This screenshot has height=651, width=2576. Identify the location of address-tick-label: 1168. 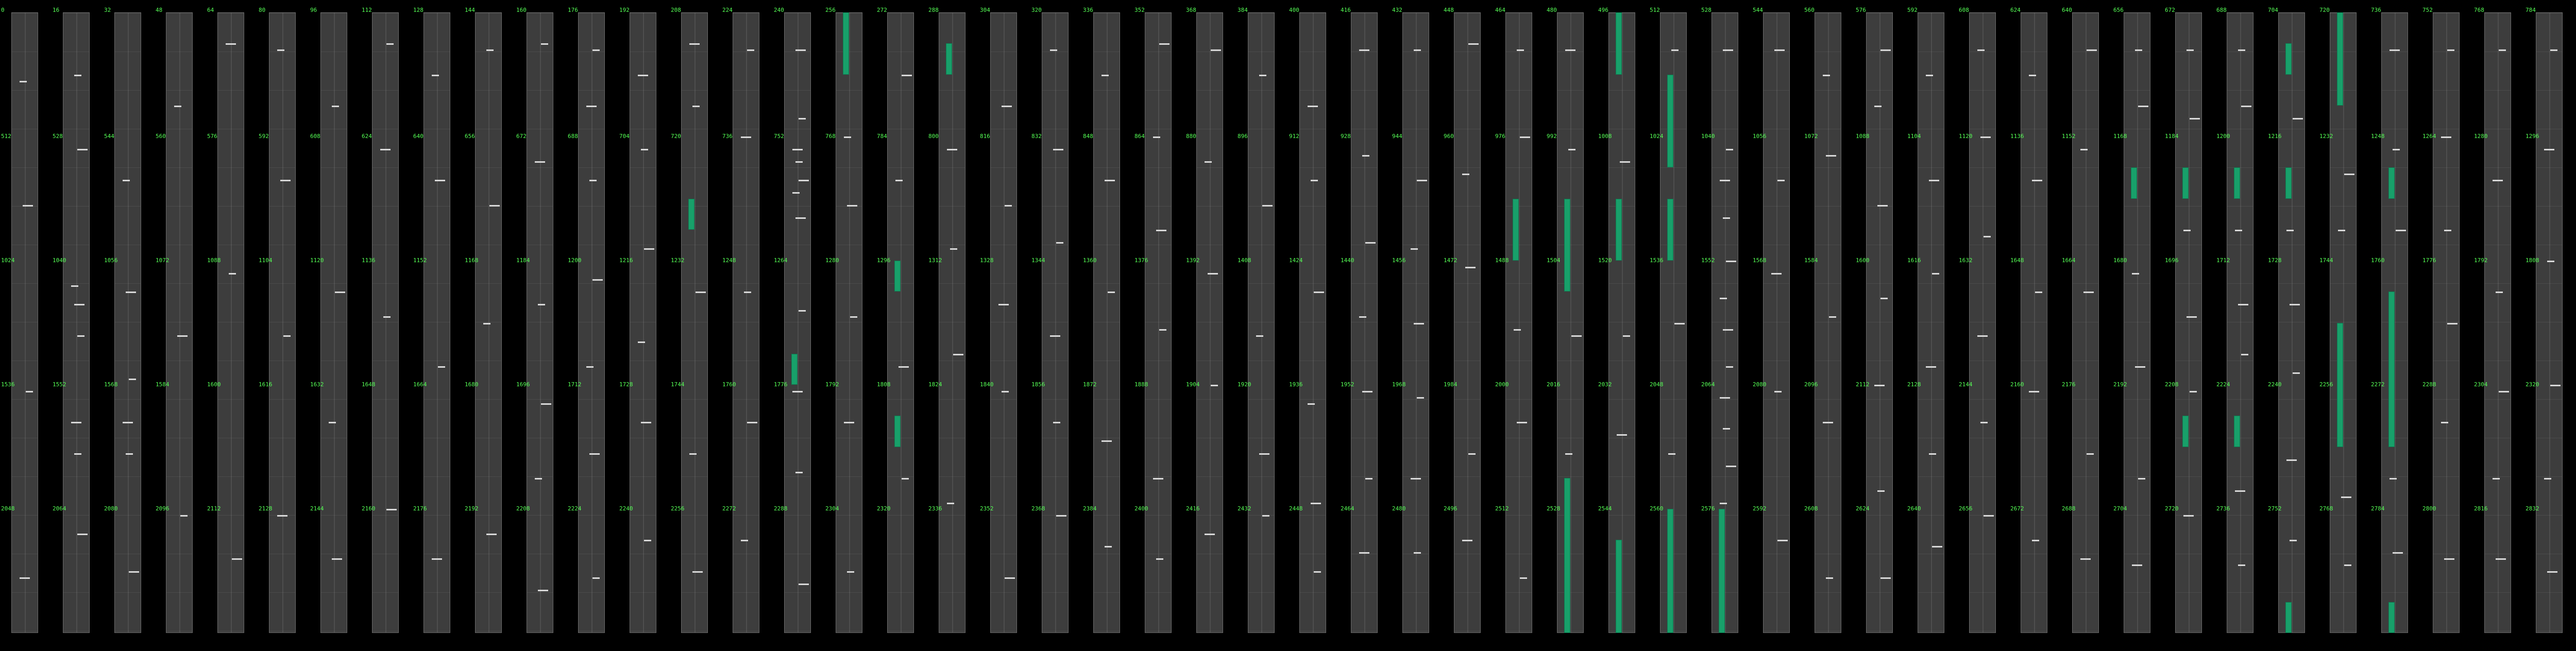
(2120, 136).